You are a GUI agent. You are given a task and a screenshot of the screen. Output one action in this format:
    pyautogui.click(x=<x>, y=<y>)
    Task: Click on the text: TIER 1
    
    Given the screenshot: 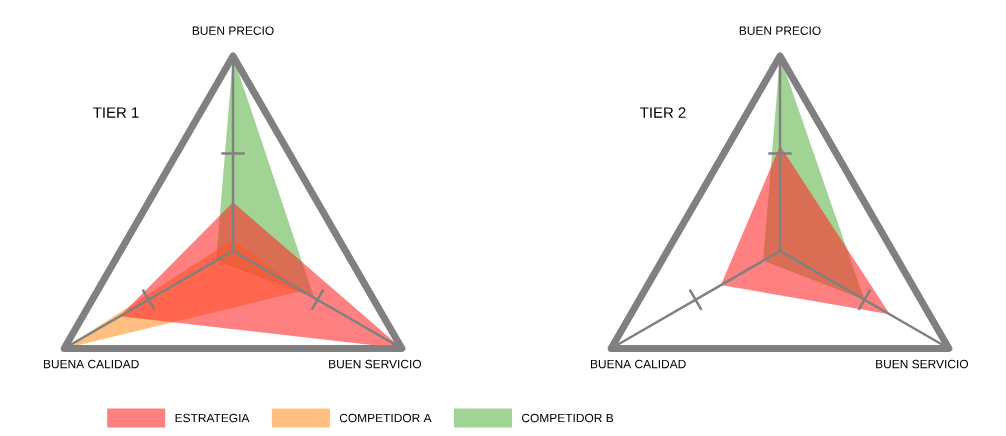 What is the action you would take?
    pyautogui.click(x=116, y=112)
    